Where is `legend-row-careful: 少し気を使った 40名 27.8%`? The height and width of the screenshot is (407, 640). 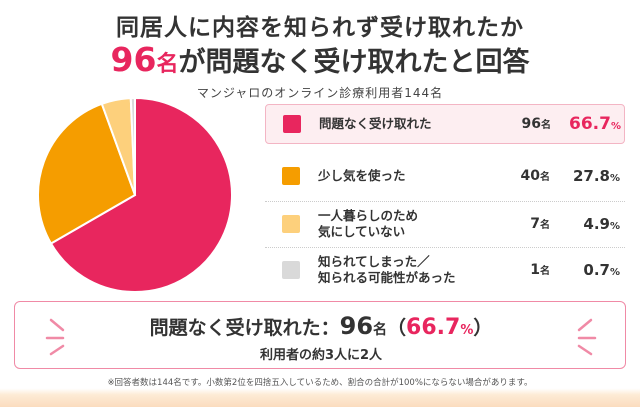
legend-row-careful: 少し気を使った 40名 27.8% is located at coordinates (445, 176).